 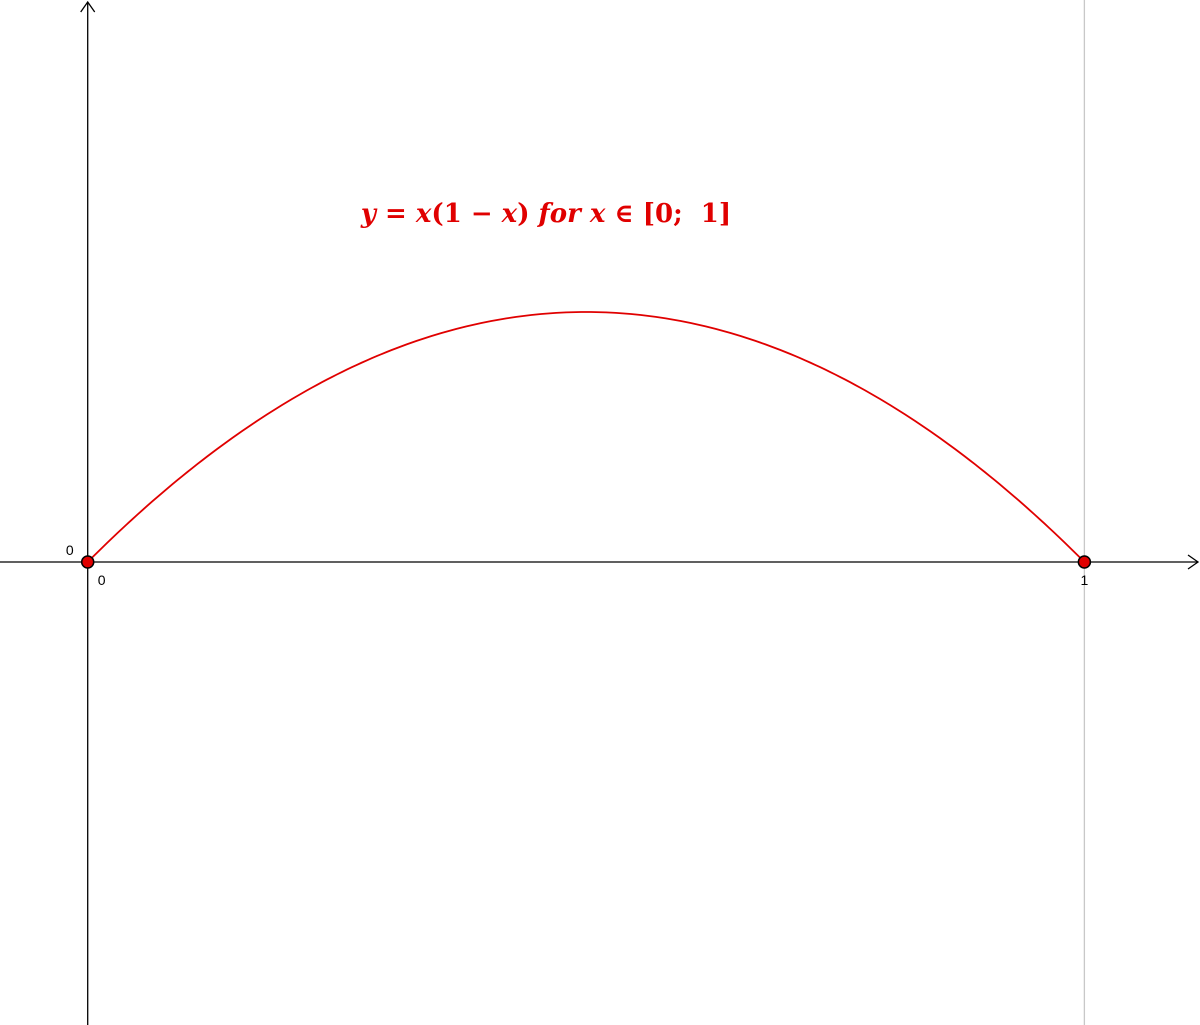 I want to click on formula-space, so click(x=585, y=214).